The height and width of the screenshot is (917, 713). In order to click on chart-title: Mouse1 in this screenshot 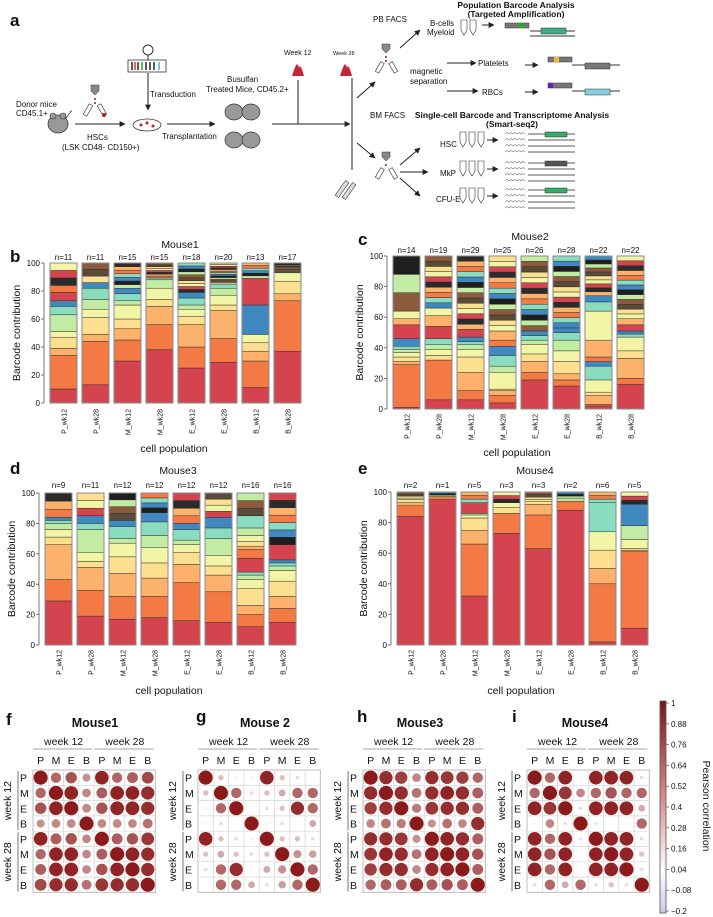, I will do `click(180, 245)`.